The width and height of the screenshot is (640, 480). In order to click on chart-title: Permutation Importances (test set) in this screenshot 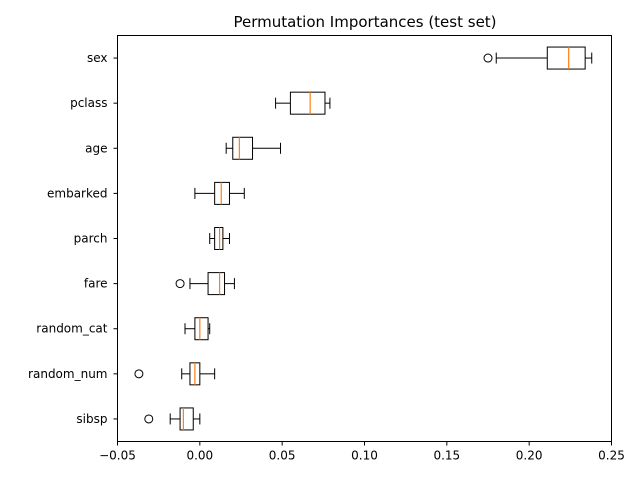, I will do `click(364, 22)`.